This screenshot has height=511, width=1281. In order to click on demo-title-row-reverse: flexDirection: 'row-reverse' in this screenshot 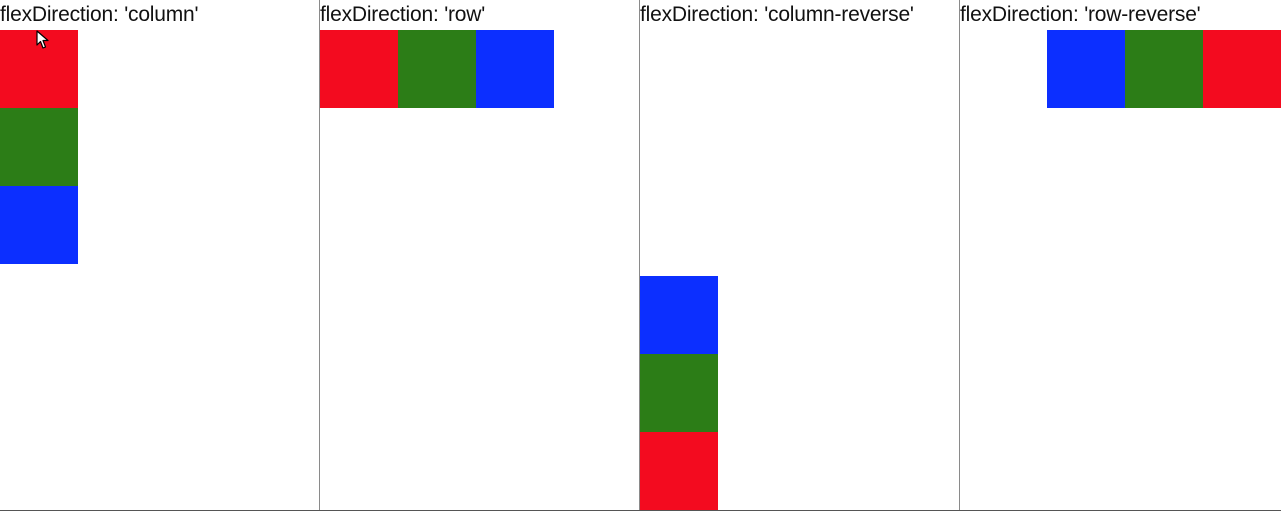, I will do `click(1080, 14)`.